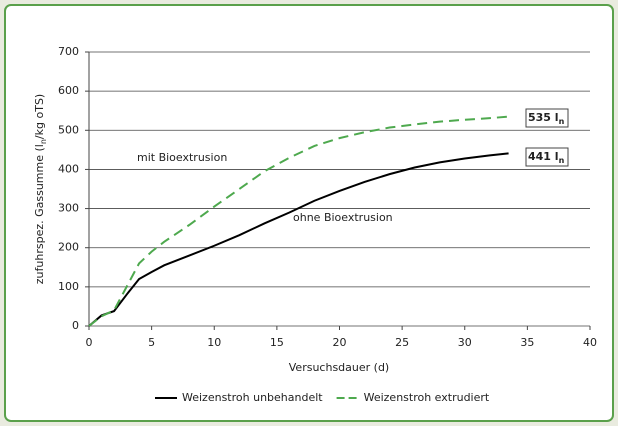 This screenshot has height=426, width=618. I want to click on annotation-text: mit Bioextrusion, so click(182, 157).